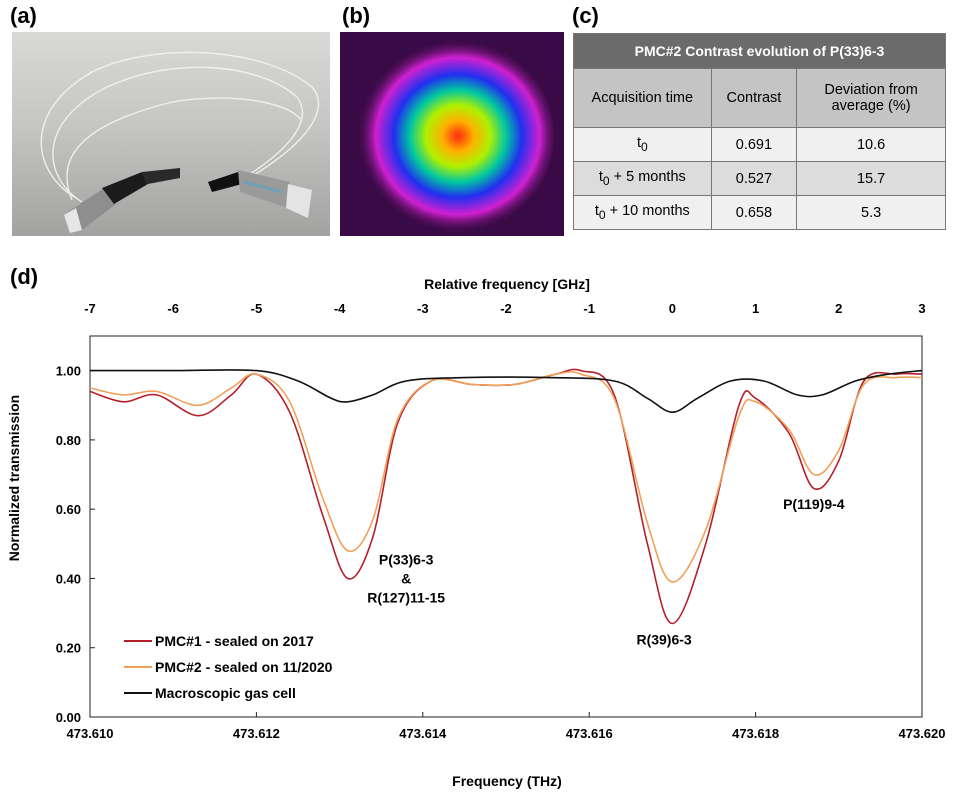  I want to click on legend-label: PMC#1 - sealed on 2017, so click(234, 641).